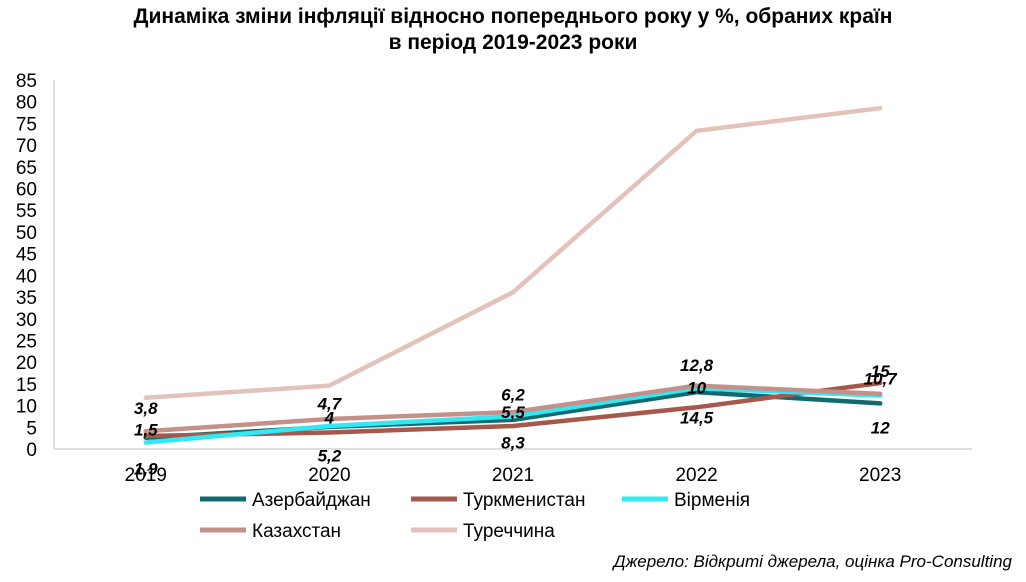 This screenshot has height=582, width=1026. I want to click on y-tick-label: 70, so click(26, 146).